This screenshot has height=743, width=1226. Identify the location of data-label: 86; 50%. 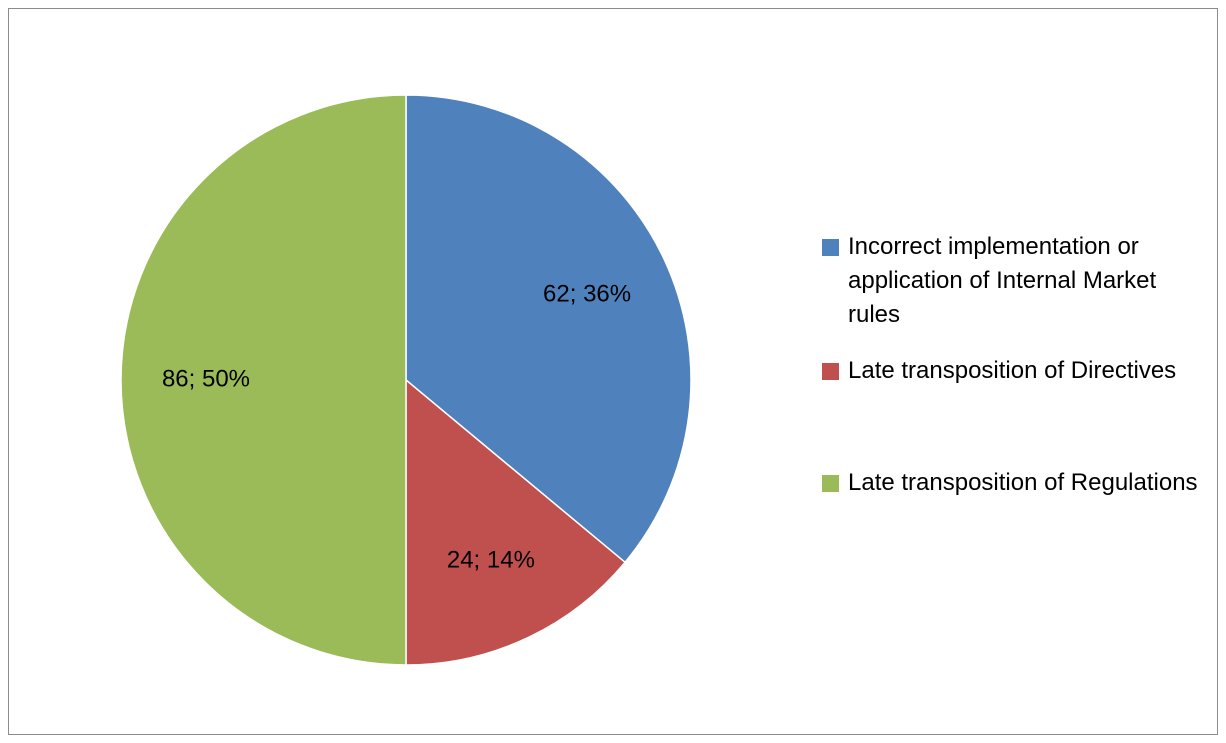
(206, 378).